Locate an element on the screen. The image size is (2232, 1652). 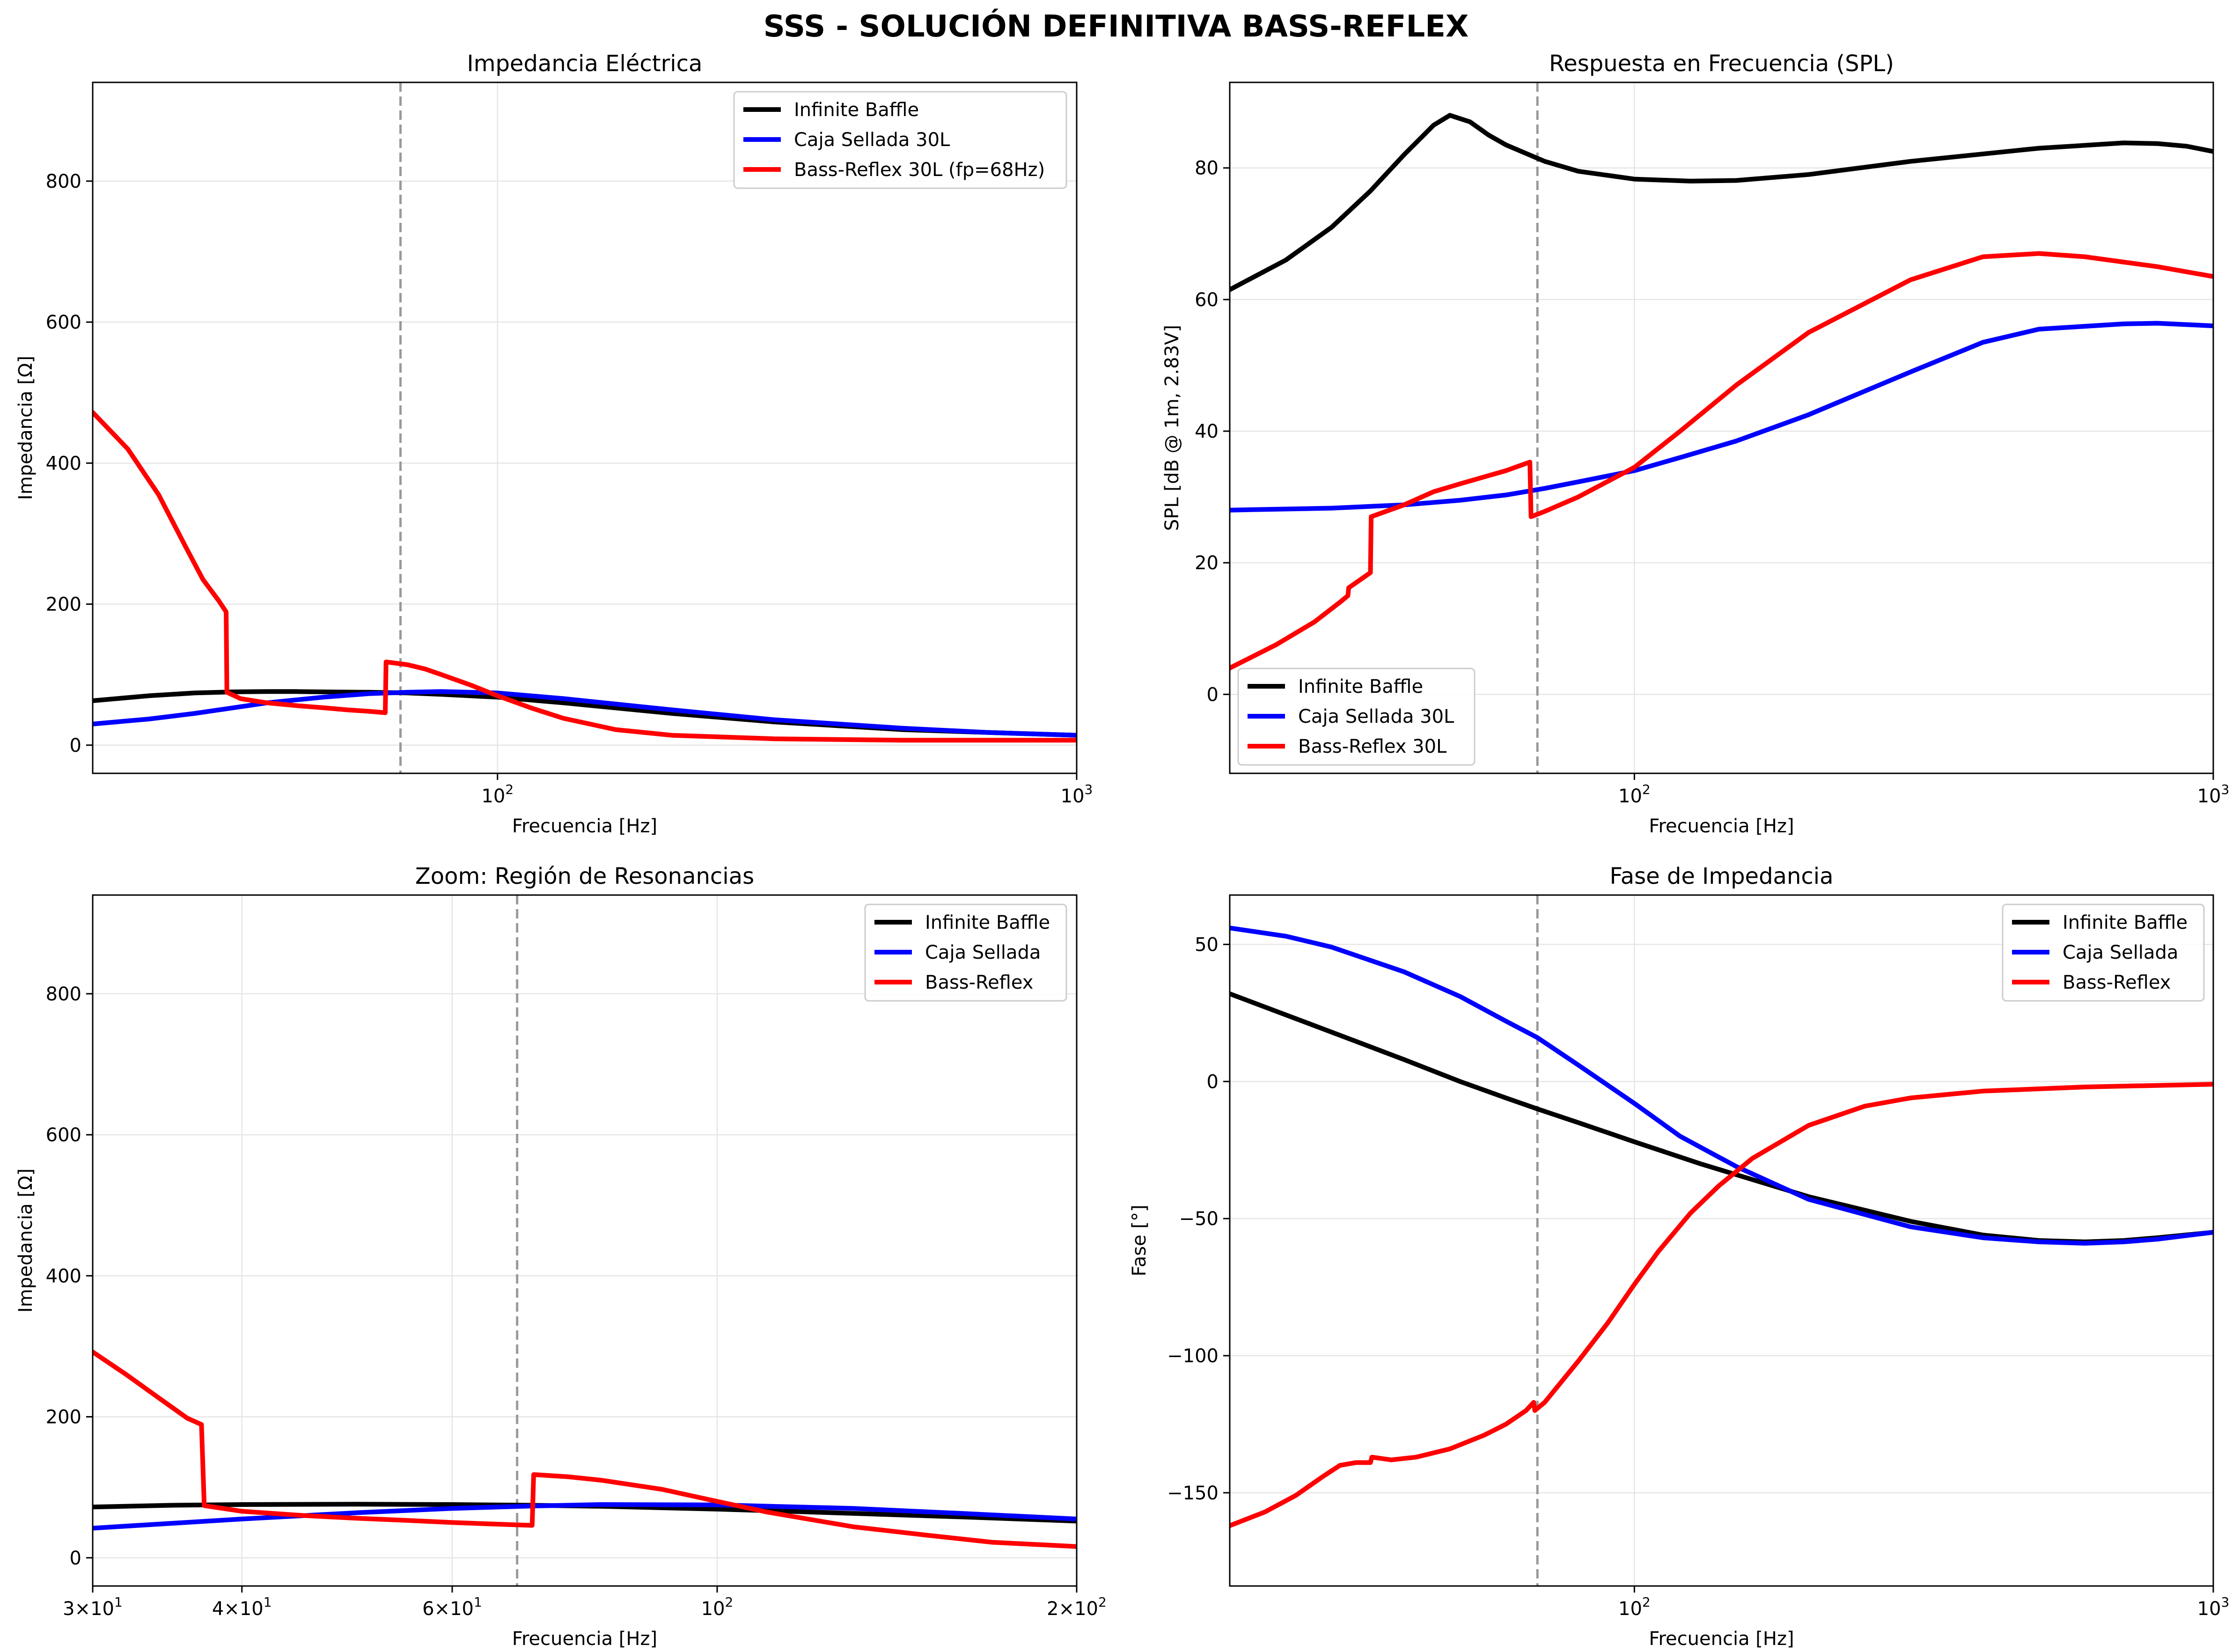
y-axis-label: SPL [dB @ 1m, 2.83V] is located at coordinates (1172, 428).